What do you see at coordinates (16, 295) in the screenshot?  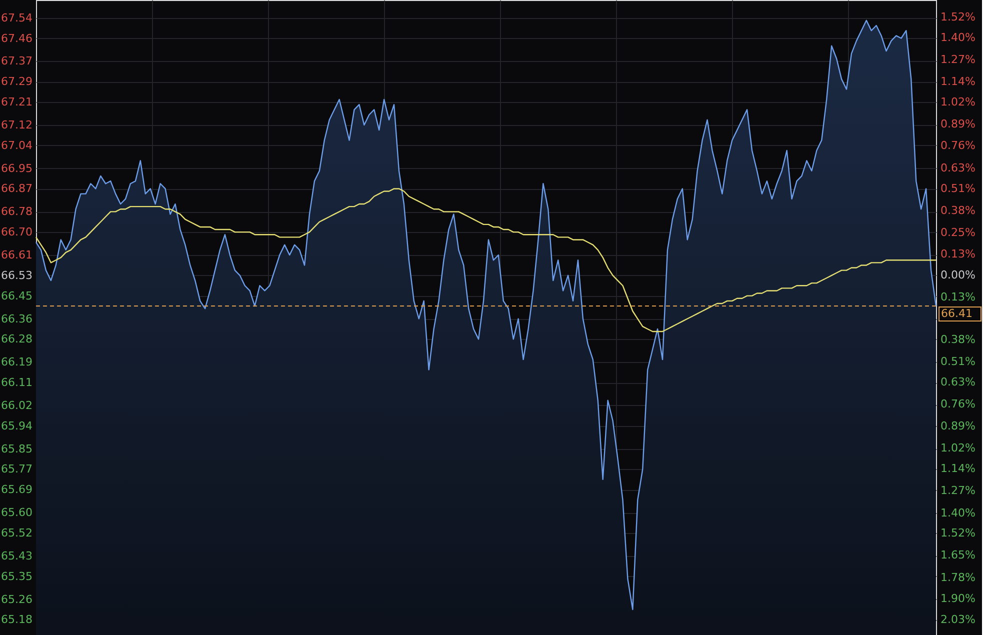 I see `y-tick-label: 66.45` at bounding box center [16, 295].